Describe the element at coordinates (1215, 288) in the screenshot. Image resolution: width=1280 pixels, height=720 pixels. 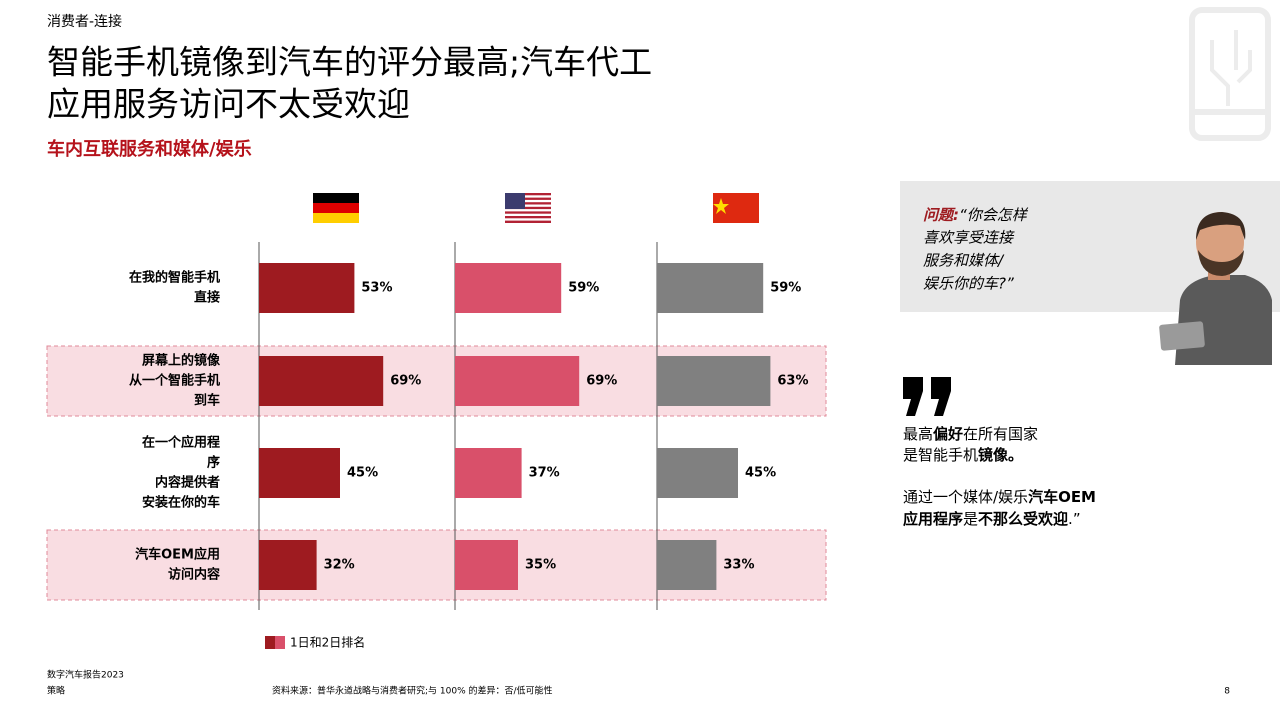
I see `person-illustration` at that location.